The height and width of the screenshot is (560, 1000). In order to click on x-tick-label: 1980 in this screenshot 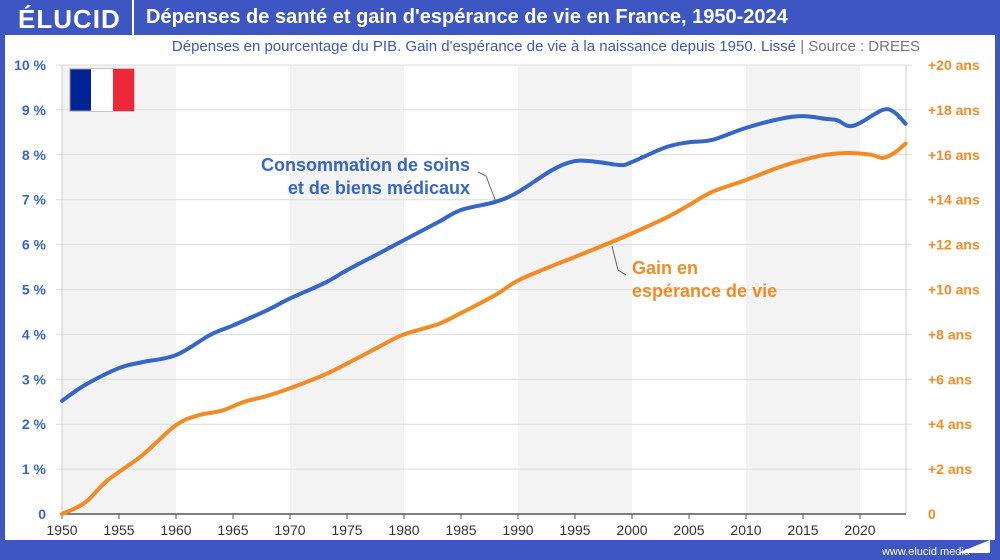, I will do `click(403, 530)`.